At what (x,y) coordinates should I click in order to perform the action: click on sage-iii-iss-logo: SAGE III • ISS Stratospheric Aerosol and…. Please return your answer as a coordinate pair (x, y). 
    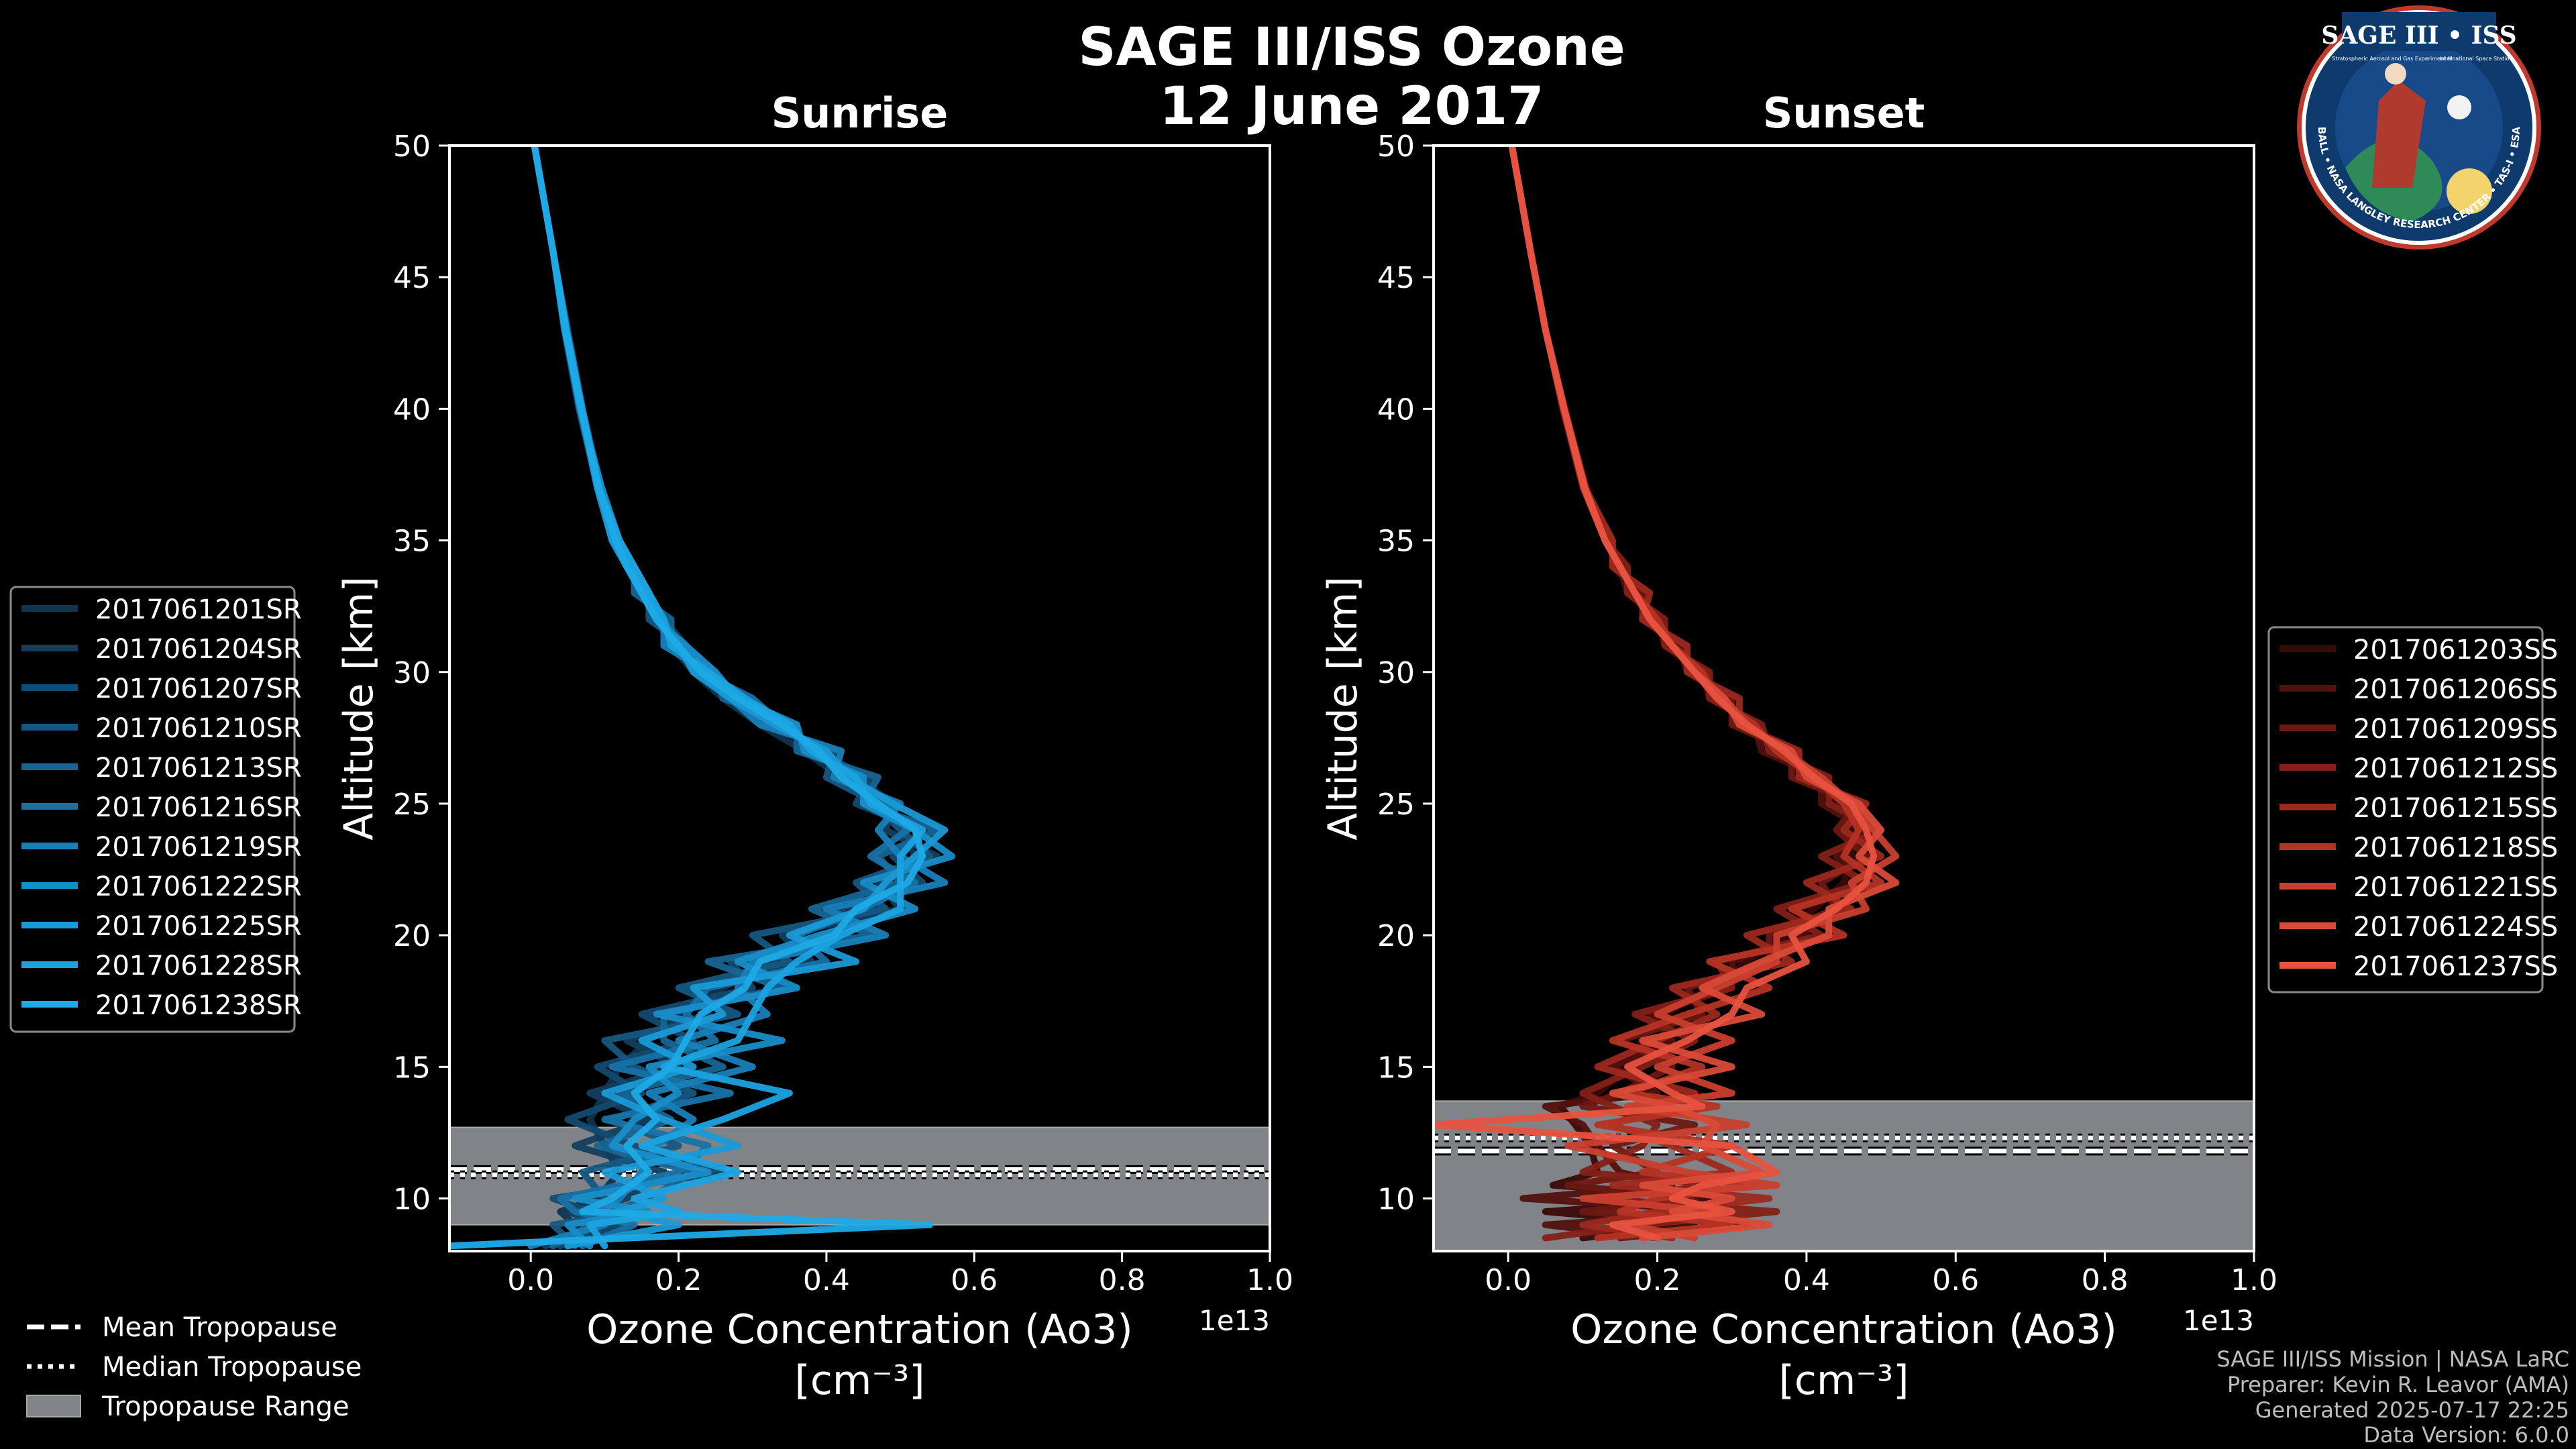
    Looking at the image, I should click on (2419, 127).